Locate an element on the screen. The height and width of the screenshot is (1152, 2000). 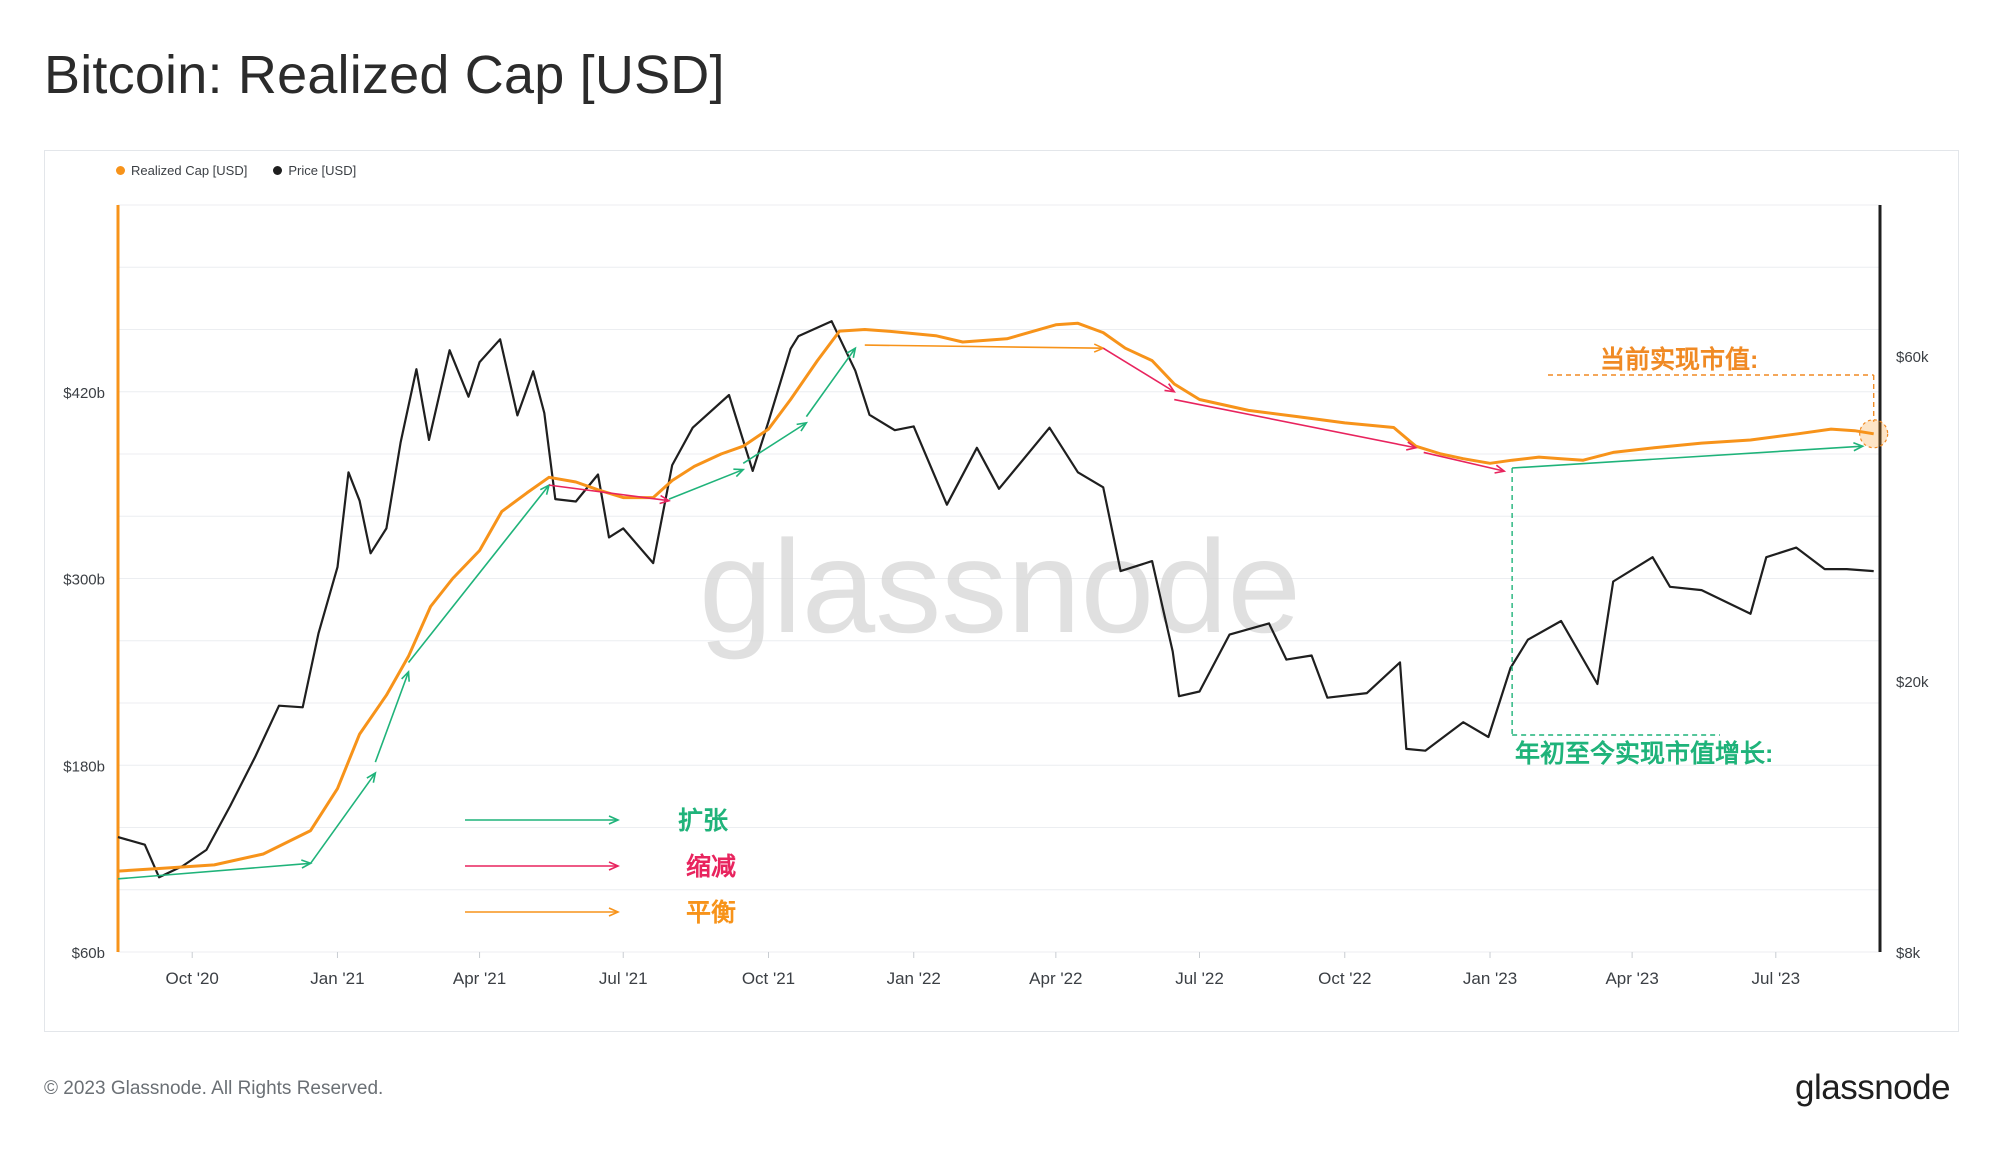
y-right-tick-label: $20k is located at coordinates (1912, 682).